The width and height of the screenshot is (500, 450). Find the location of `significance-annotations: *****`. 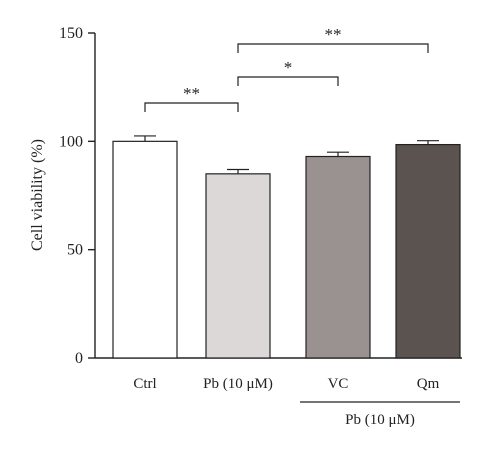

significance-annotations: ***** is located at coordinates (286, 68).